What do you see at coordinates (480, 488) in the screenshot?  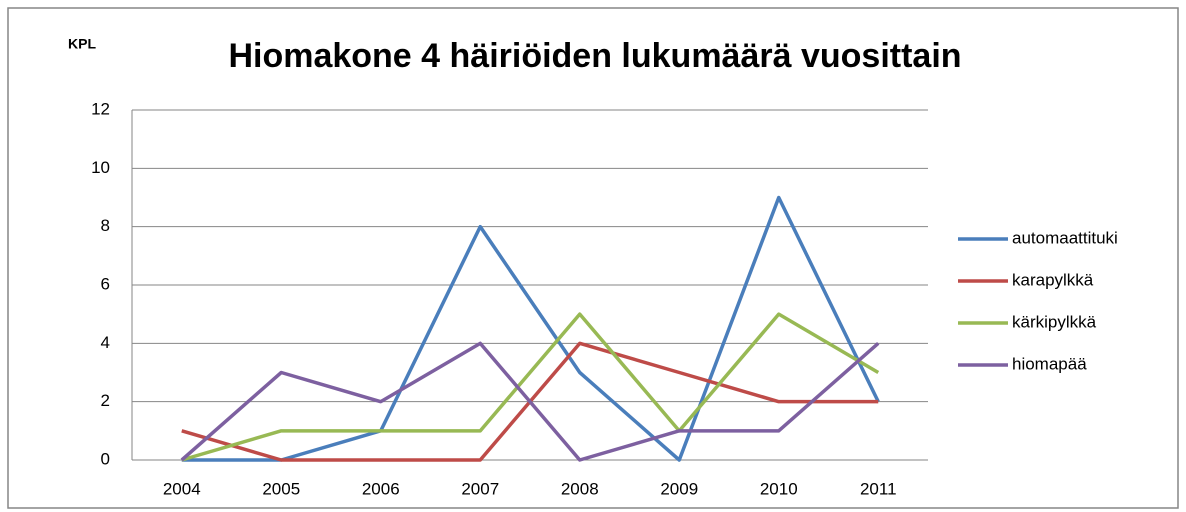 I see `x-tick-label: 2007` at bounding box center [480, 488].